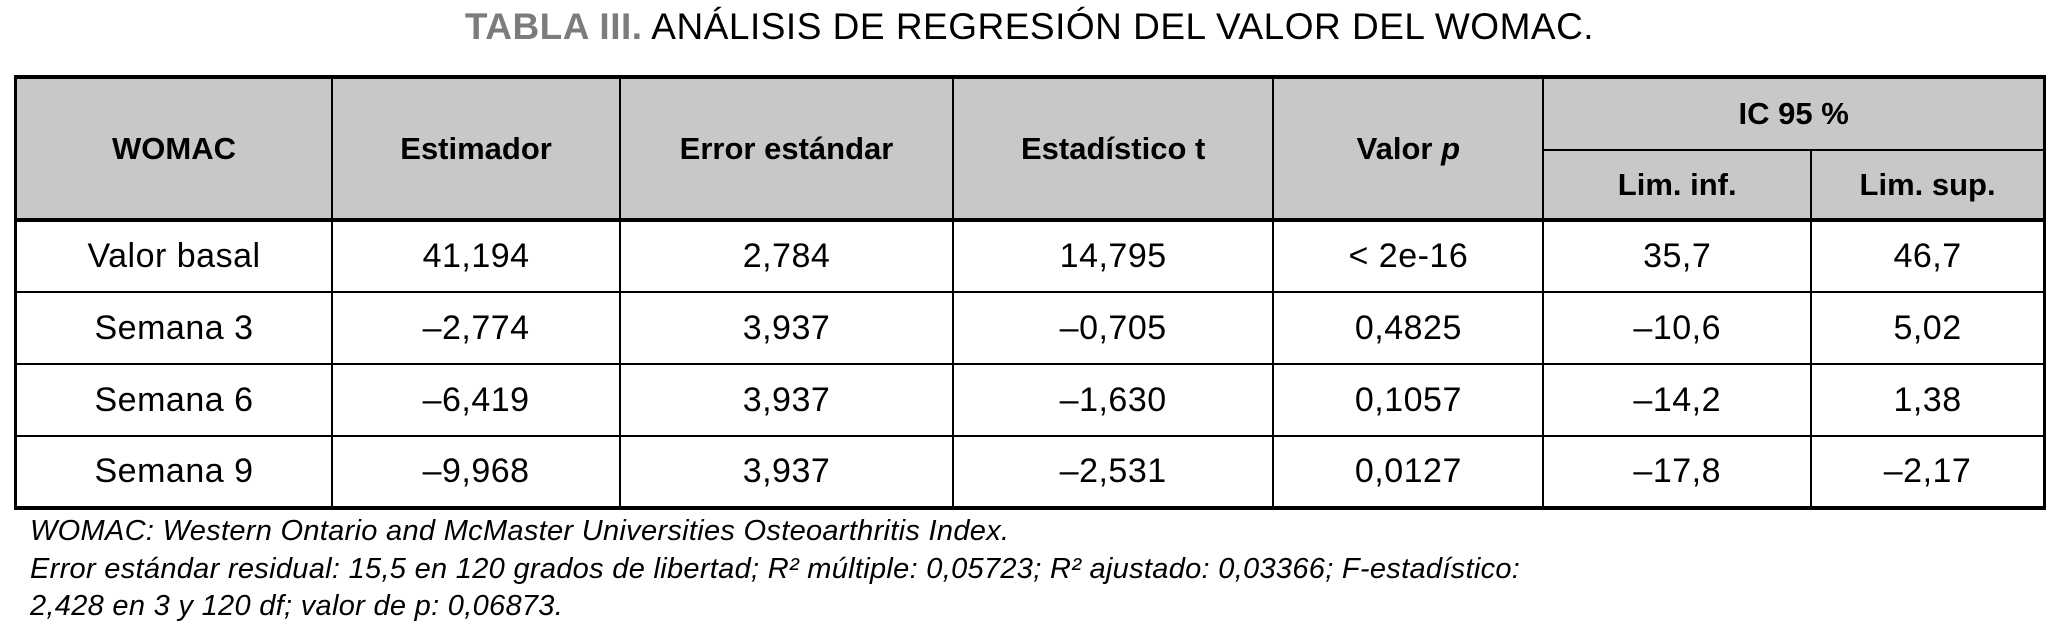 The width and height of the screenshot is (2059, 640). I want to click on cell-label: Semana 6, so click(174, 400).